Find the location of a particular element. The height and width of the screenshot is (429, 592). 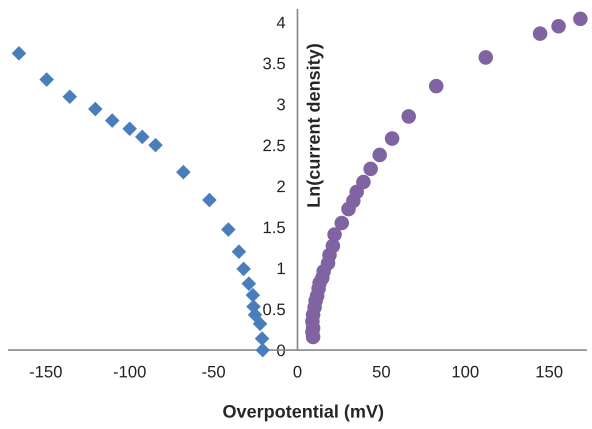

x-tick-label: 0 is located at coordinates (297, 372).